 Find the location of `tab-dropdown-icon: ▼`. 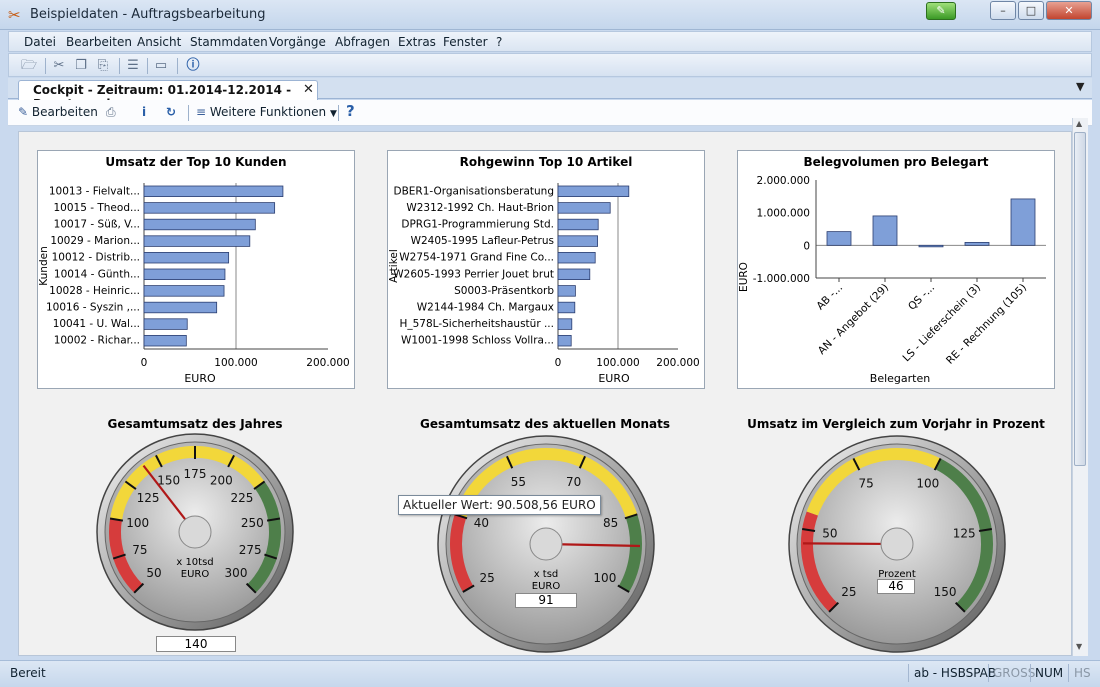

tab-dropdown-icon: ▼ is located at coordinates (1080, 86).